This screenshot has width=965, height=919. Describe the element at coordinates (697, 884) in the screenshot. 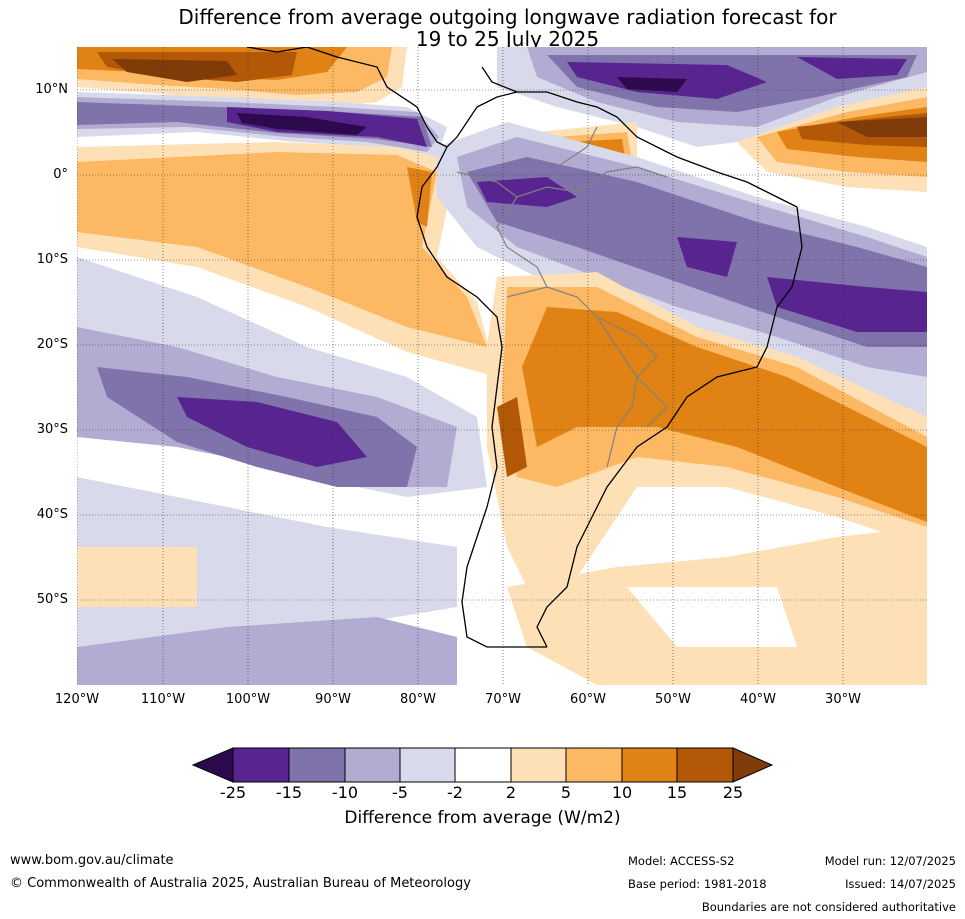

I see `base-period-text: Base period: 1981-2018` at that location.